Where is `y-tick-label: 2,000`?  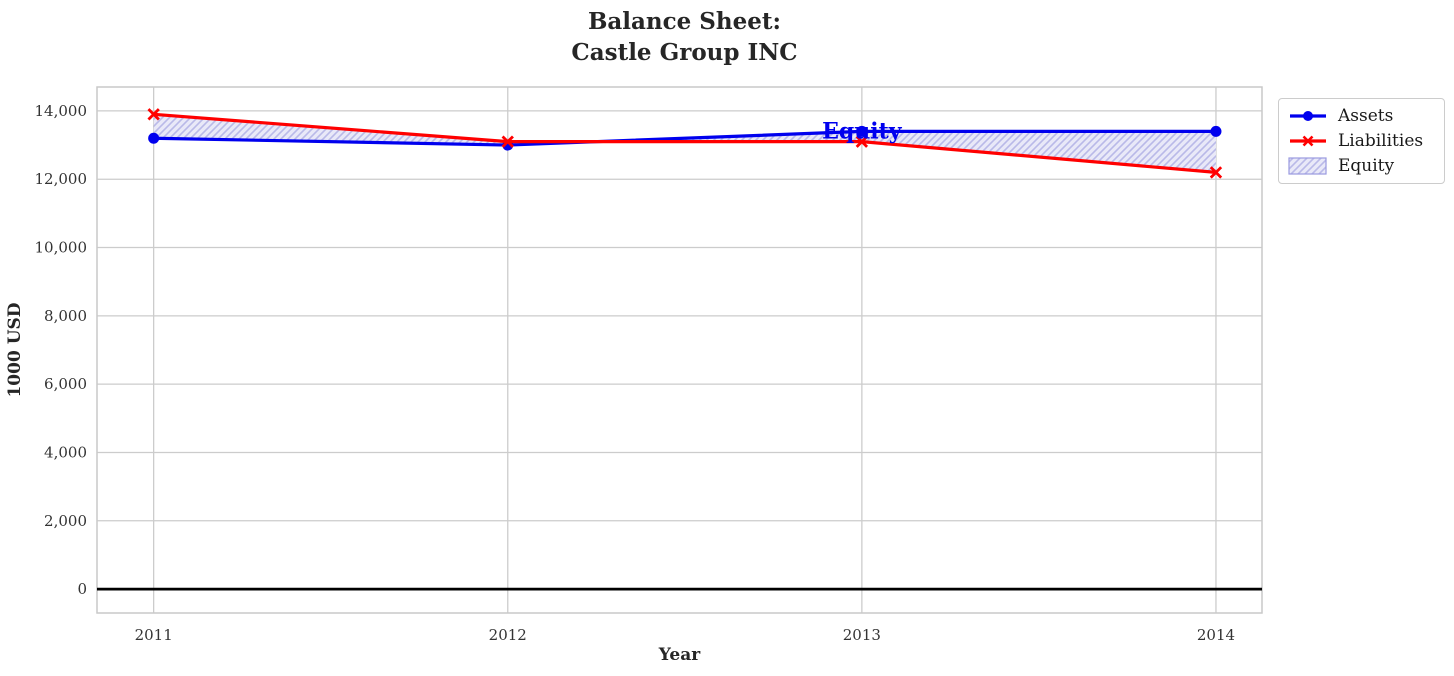
y-tick-label: 2,000 is located at coordinates (65, 521).